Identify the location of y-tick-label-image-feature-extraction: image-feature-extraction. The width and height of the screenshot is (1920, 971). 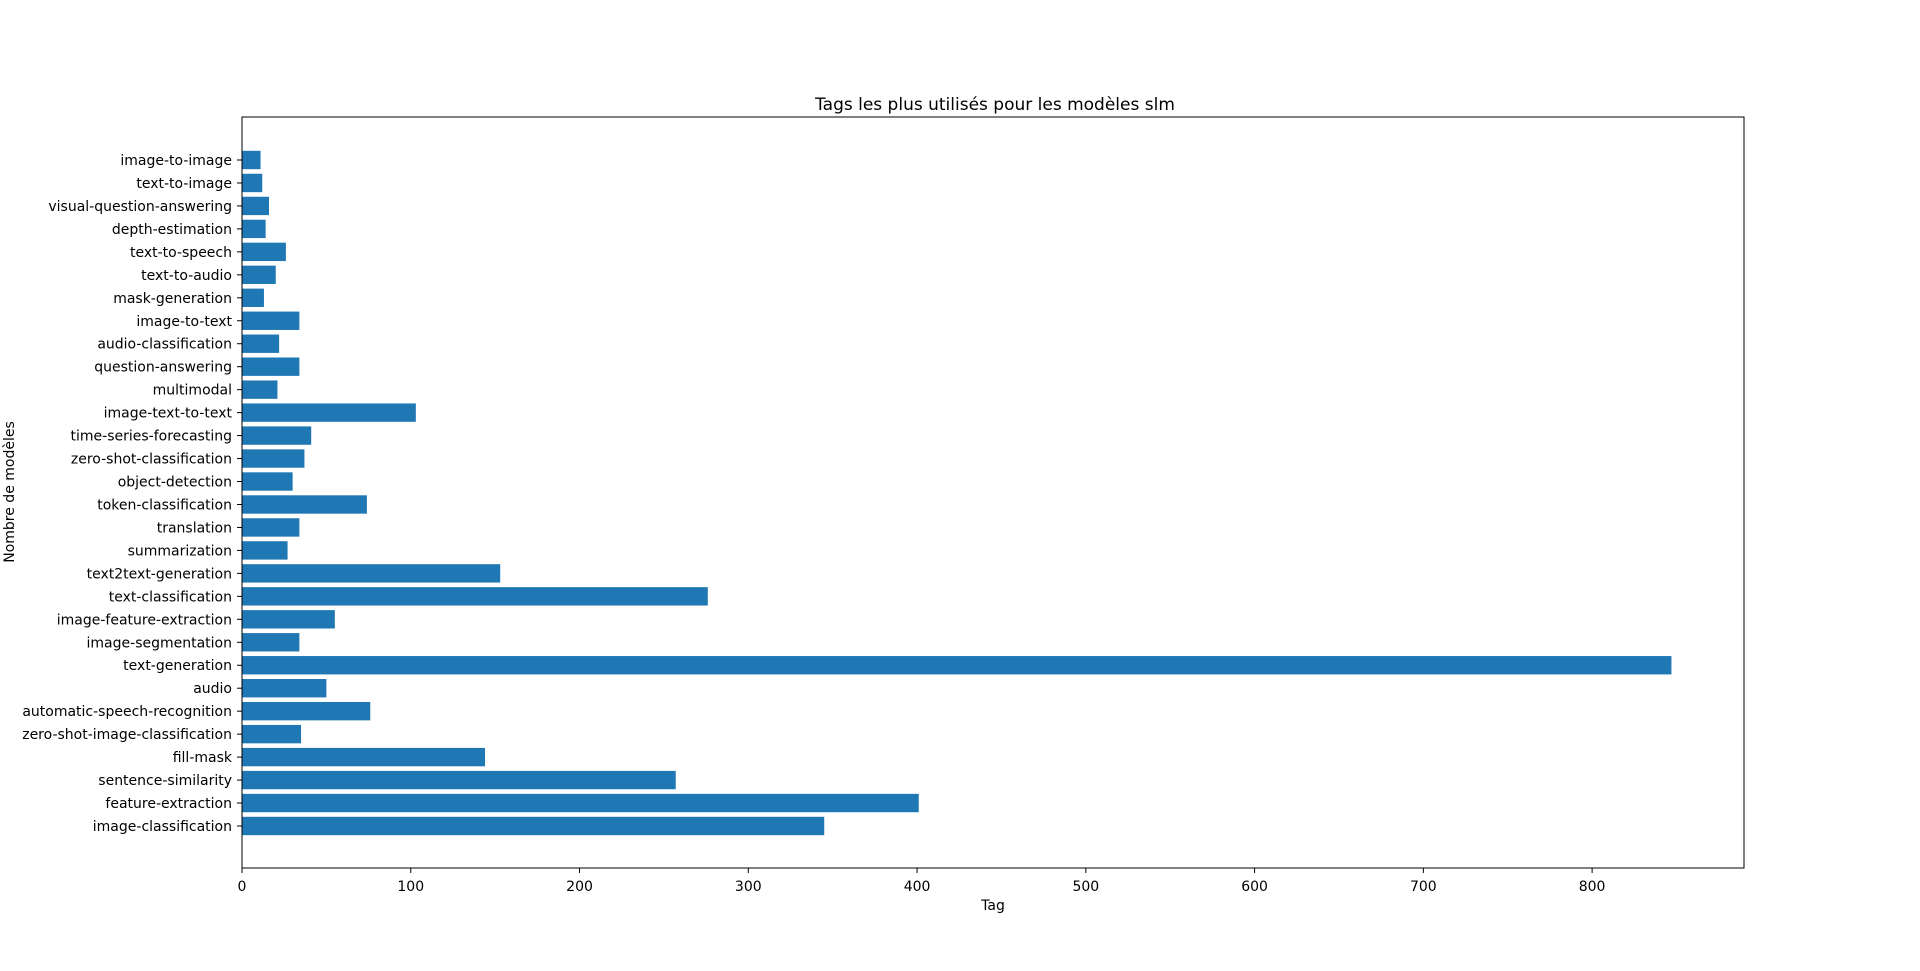
(144, 620).